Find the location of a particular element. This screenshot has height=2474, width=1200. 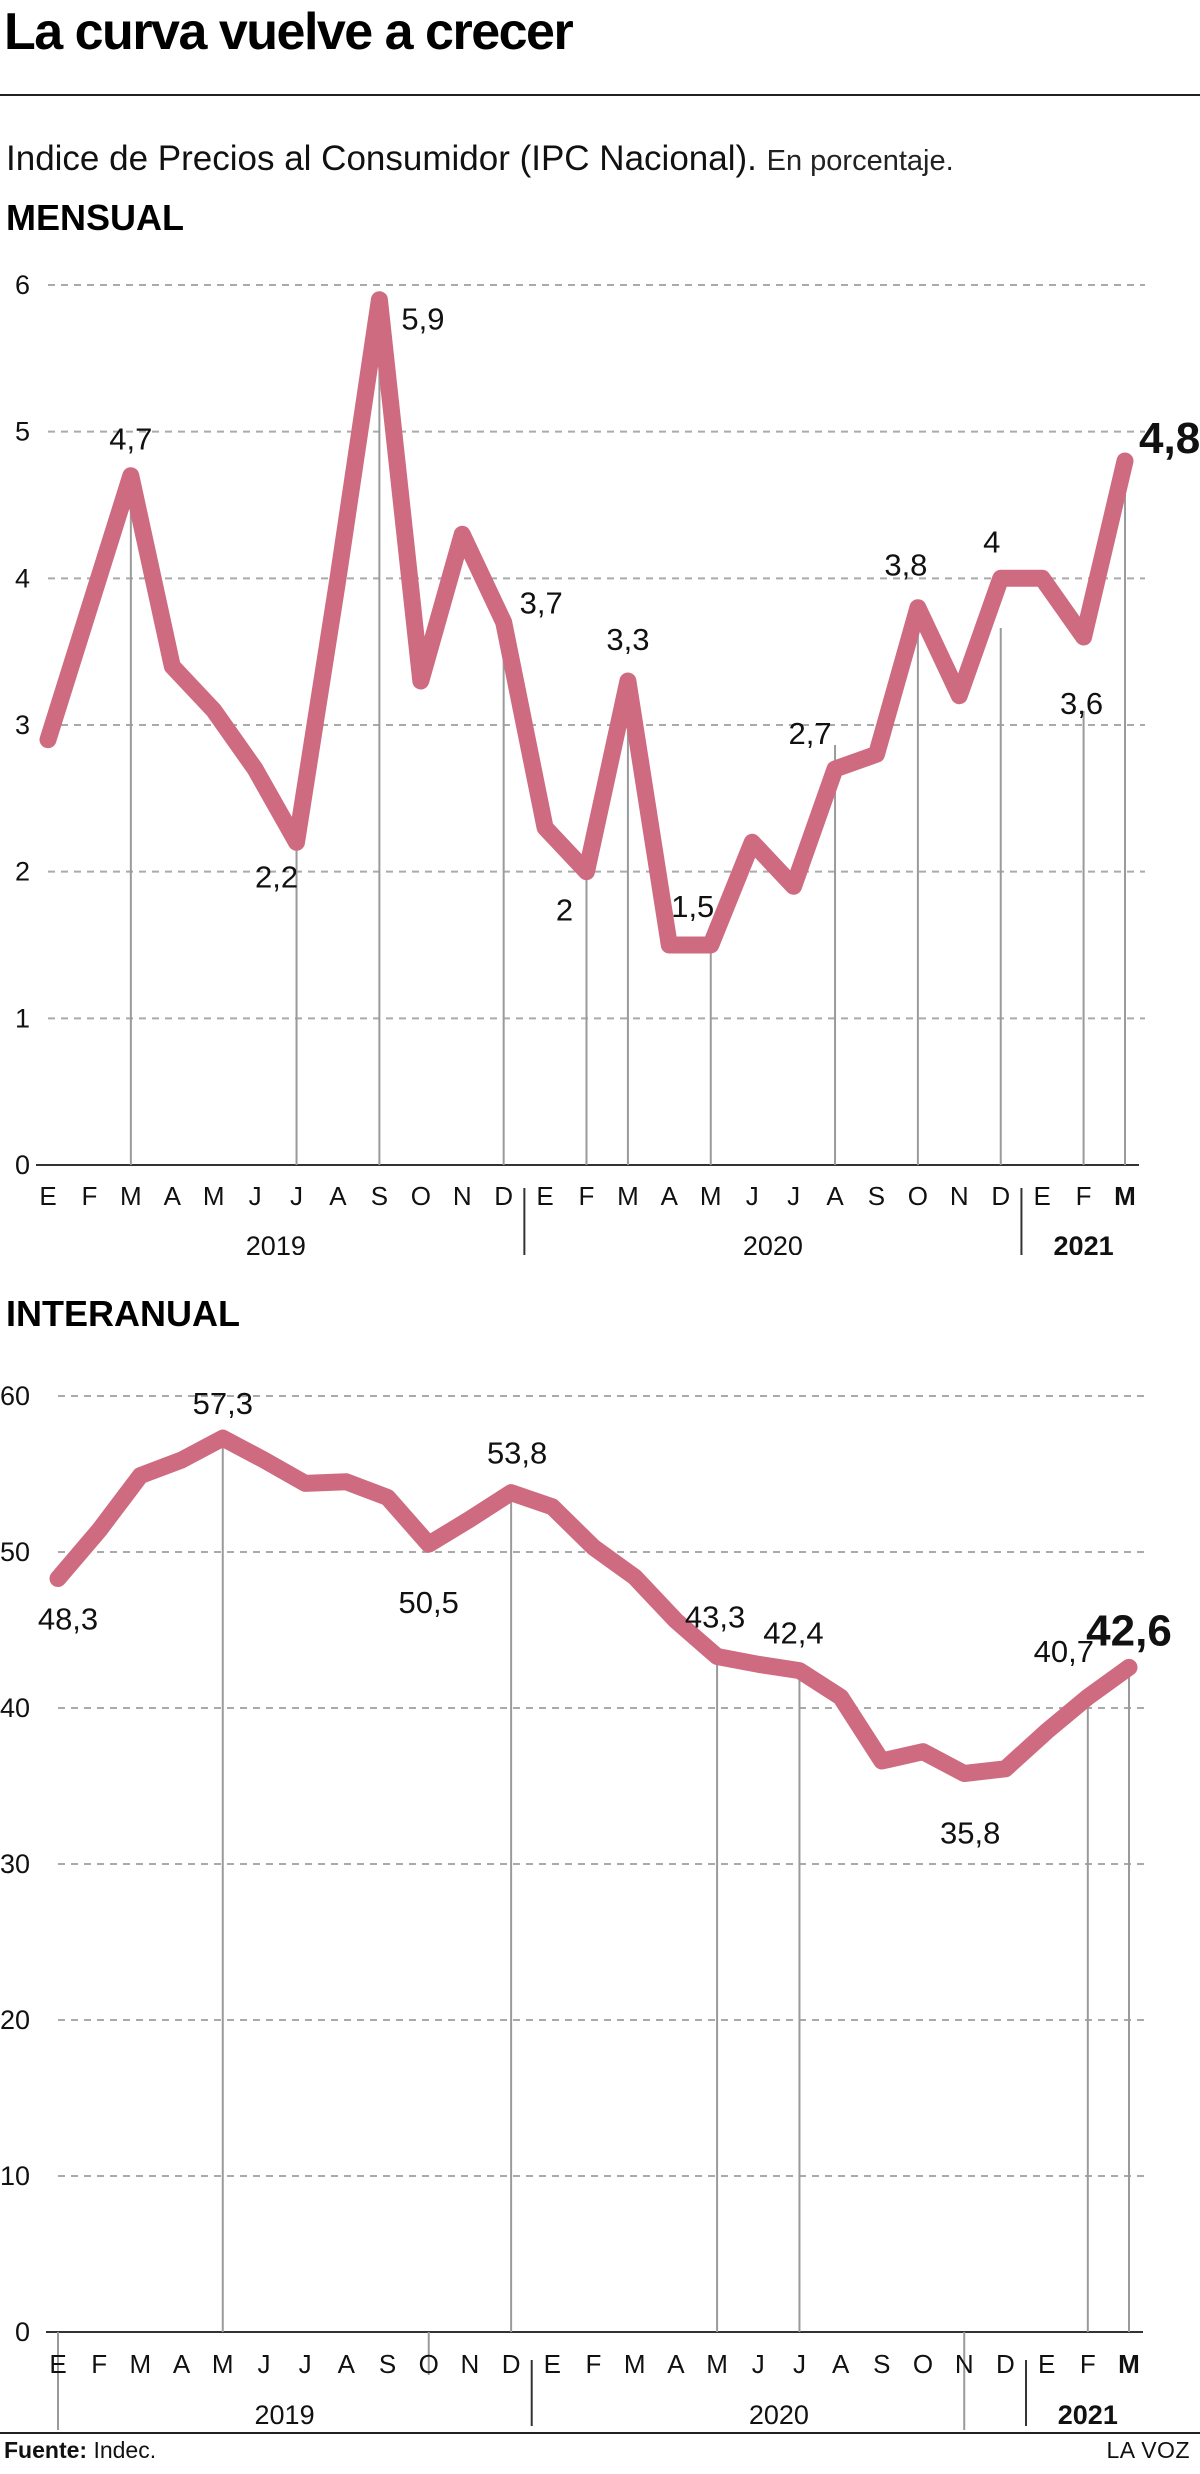

y-tick-label: 6 is located at coordinates (22, 285).